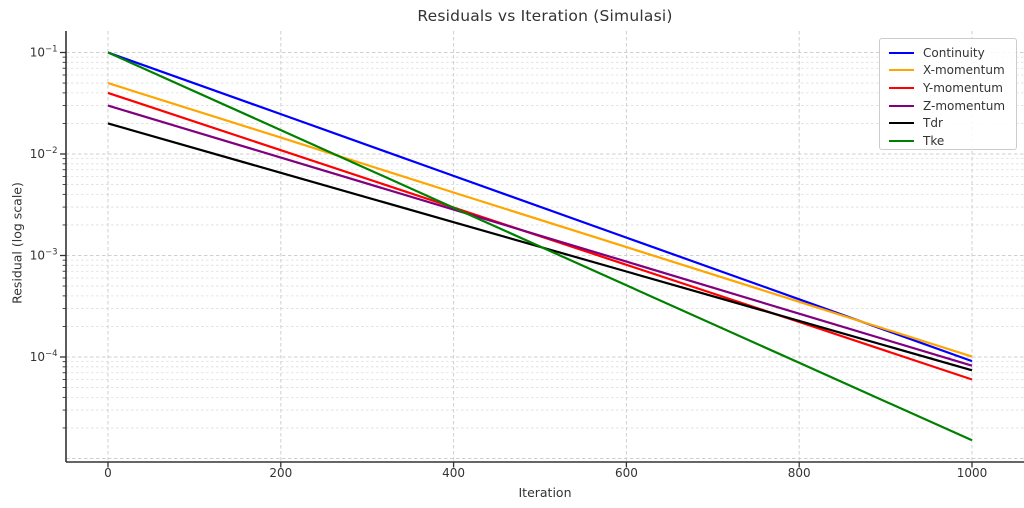  I want to click on y-tick-labels: 10⁻¹ 10⁻² 10⁻³ 10⁻⁴, so click(44, 205).